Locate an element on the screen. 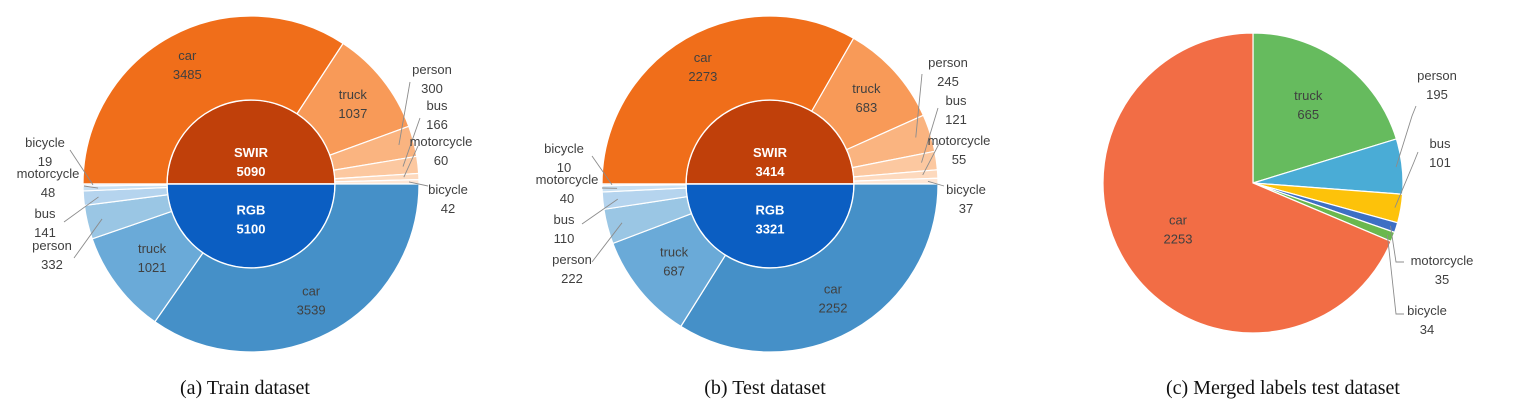 The height and width of the screenshot is (411, 1522). merged-bus-leader-line is located at coordinates (1406, 179).